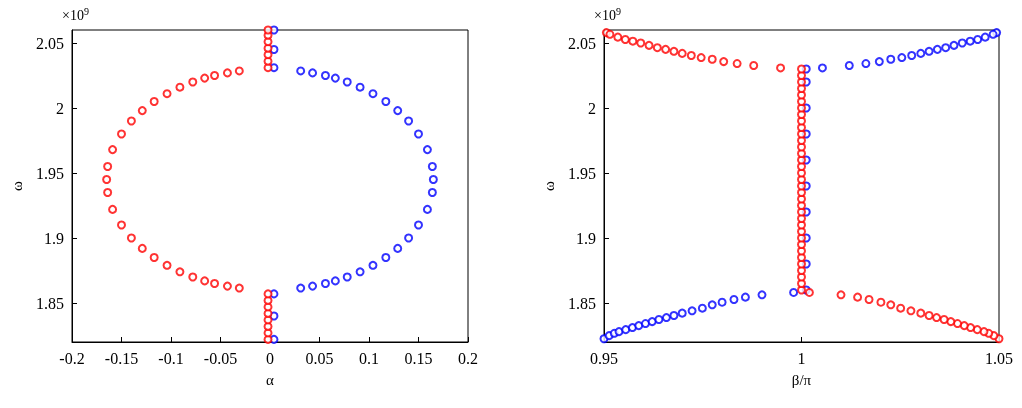  What do you see at coordinates (801, 358) in the screenshot?
I see `x-tick-label: 1` at bounding box center [801, 358].